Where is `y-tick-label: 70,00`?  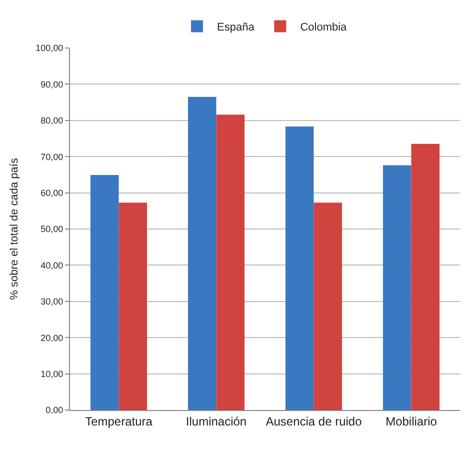 y-tick-label: 70,00 is located at coordinates (52, 157).